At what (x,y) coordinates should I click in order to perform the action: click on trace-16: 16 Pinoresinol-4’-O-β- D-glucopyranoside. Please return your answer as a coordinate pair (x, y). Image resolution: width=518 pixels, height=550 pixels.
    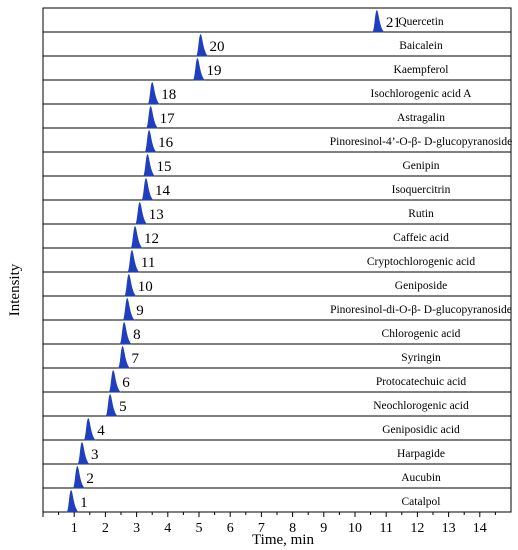
    Looking at the image, I should click on (277, 141).